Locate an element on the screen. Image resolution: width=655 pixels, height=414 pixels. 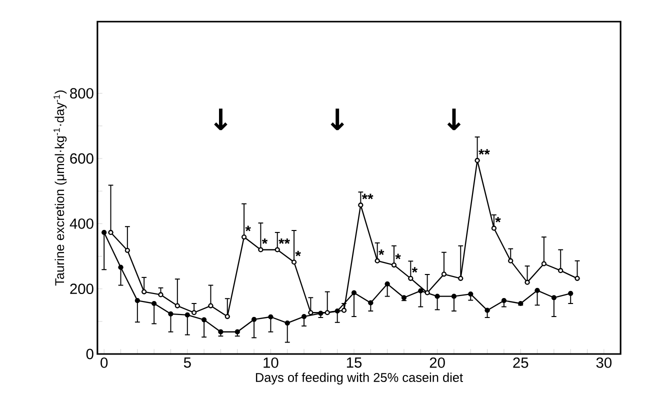
x-axis-title: Days of feeding with 25% casein diet is located at coordinates (359, 378).